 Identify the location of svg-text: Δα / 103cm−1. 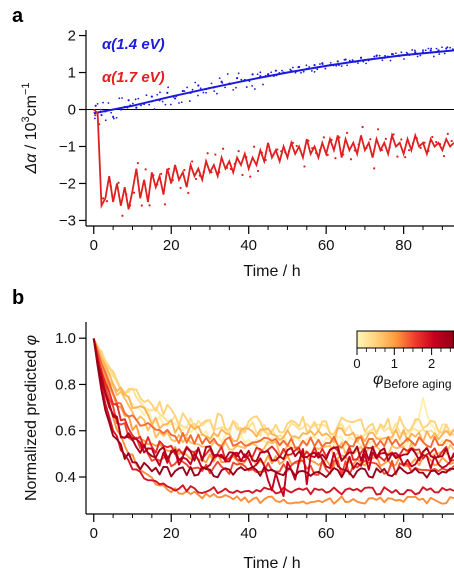
(30, 129).